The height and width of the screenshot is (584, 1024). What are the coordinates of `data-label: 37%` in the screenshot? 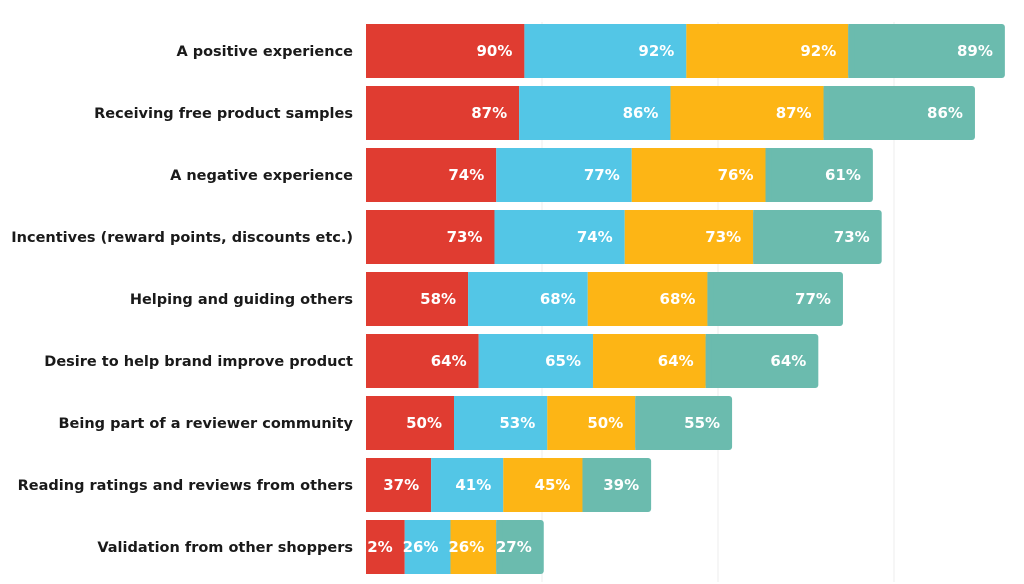 It's located at (401, 485).